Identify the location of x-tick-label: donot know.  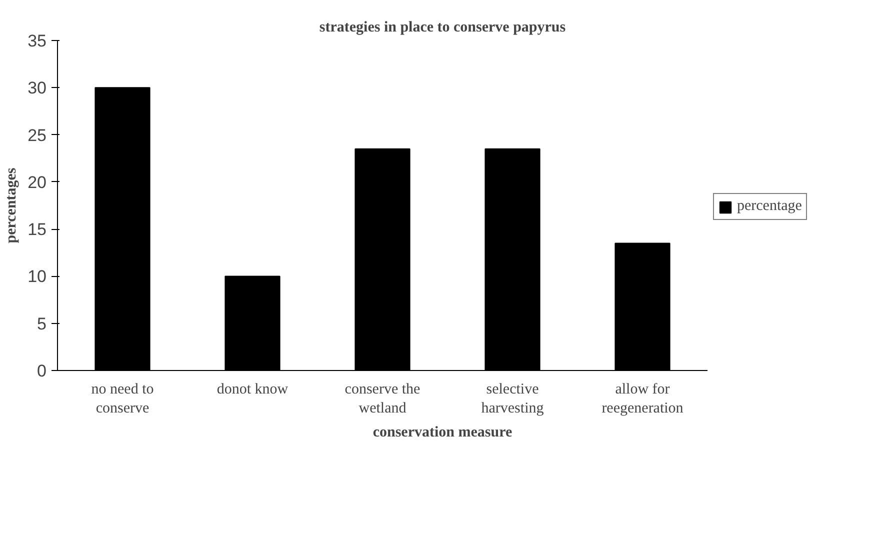
(252, 390).